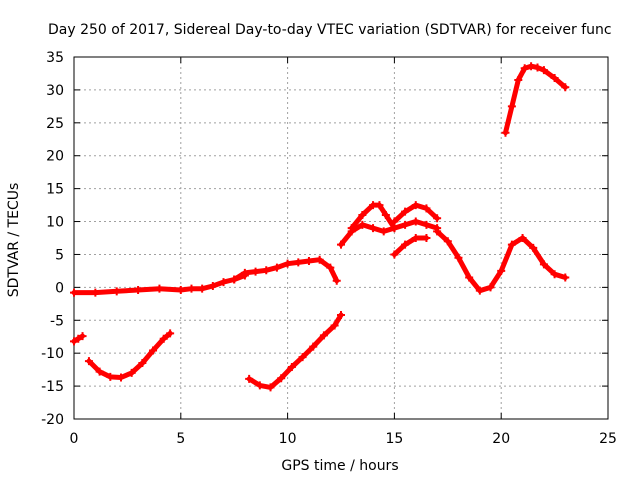  I want to click on x-tick-label: 20, so click(501, 439).